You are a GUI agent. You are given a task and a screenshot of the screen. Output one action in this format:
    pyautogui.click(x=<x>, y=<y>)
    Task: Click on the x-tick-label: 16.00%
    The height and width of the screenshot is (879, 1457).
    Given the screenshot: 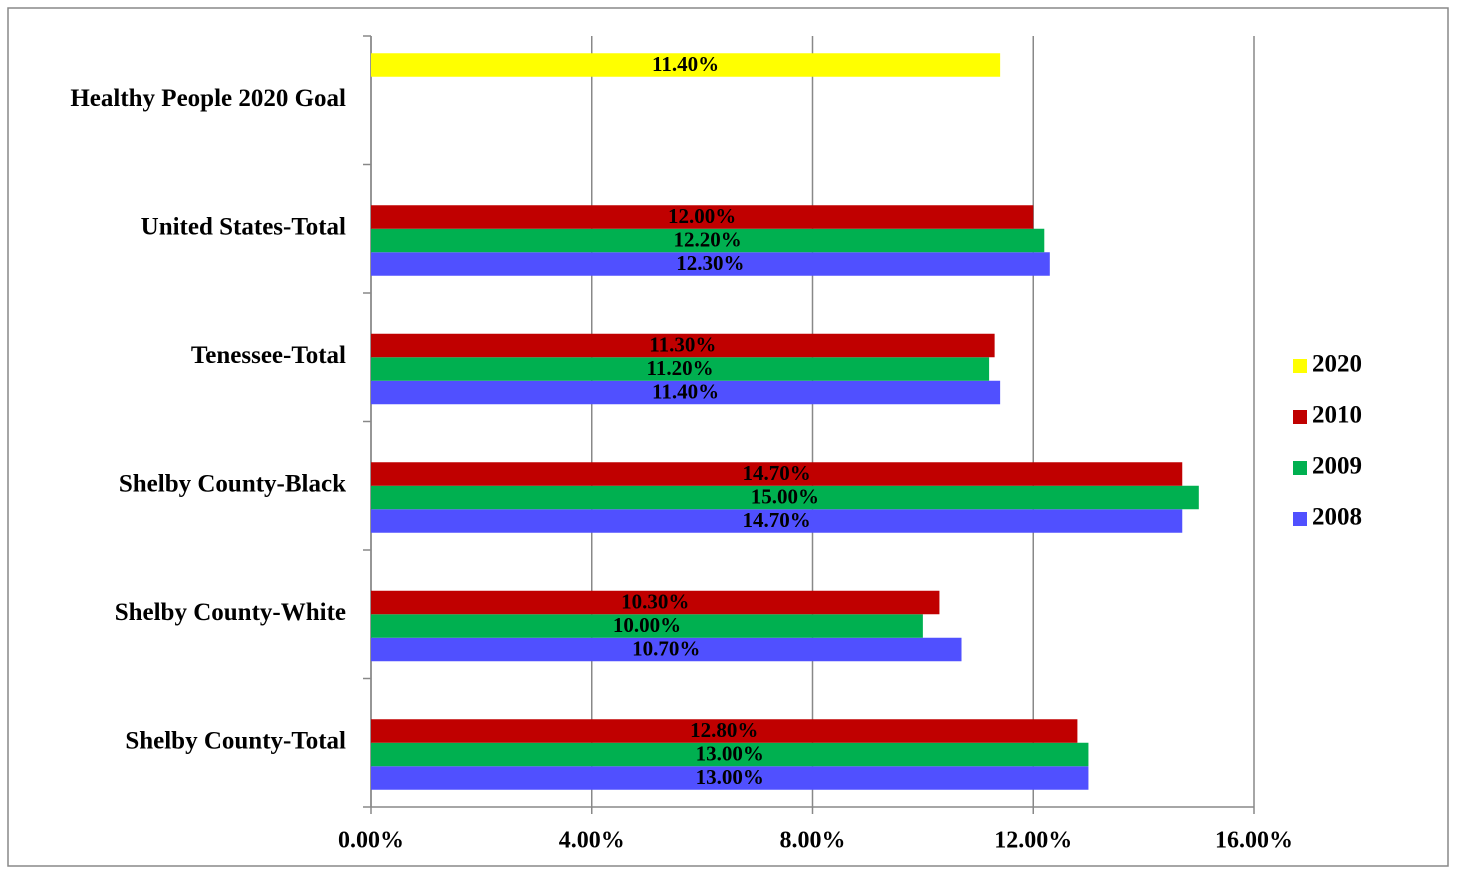 What is the action you would take?
    pyautogui.click(x=1254, y=841)
    